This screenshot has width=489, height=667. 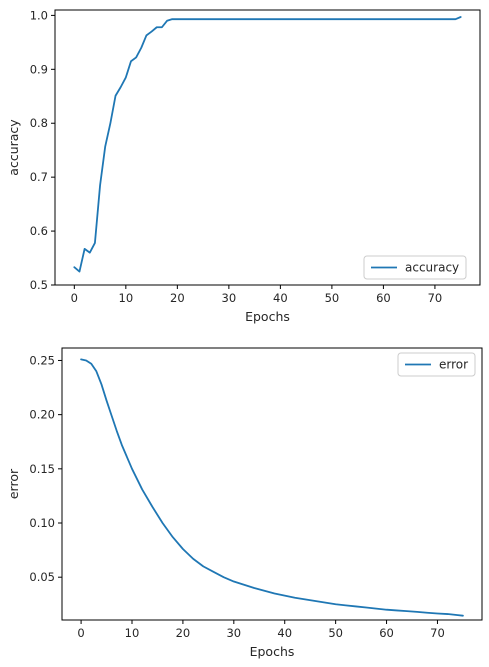 What do you see at coordinates (42, 360) in the screenshot?
I see `y-tick-label: 0.25` at bounding box center [42, 360].